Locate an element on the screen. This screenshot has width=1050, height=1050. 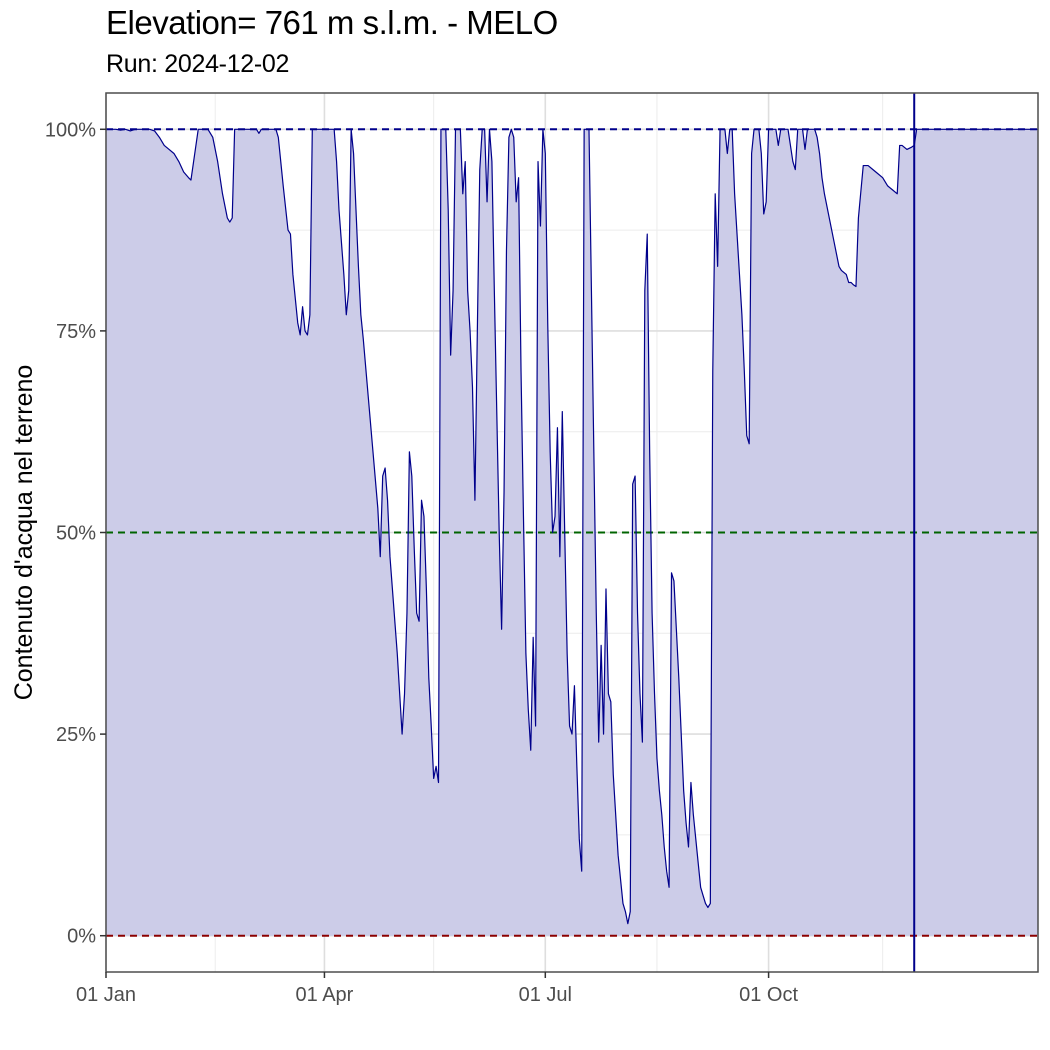
y-tick-label: 50% is located at coordinates (76, 534).